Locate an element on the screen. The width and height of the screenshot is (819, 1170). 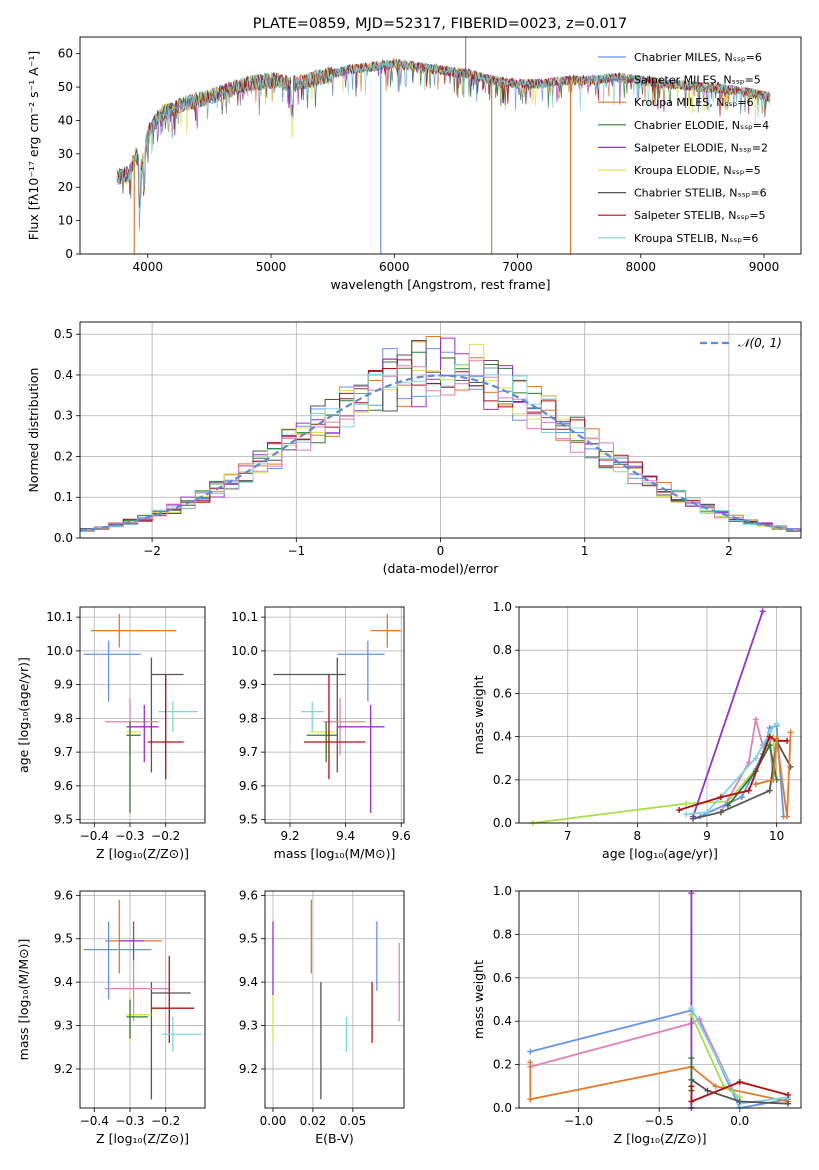
x-tick-label: 7000 is located at coordinates (517, 267).